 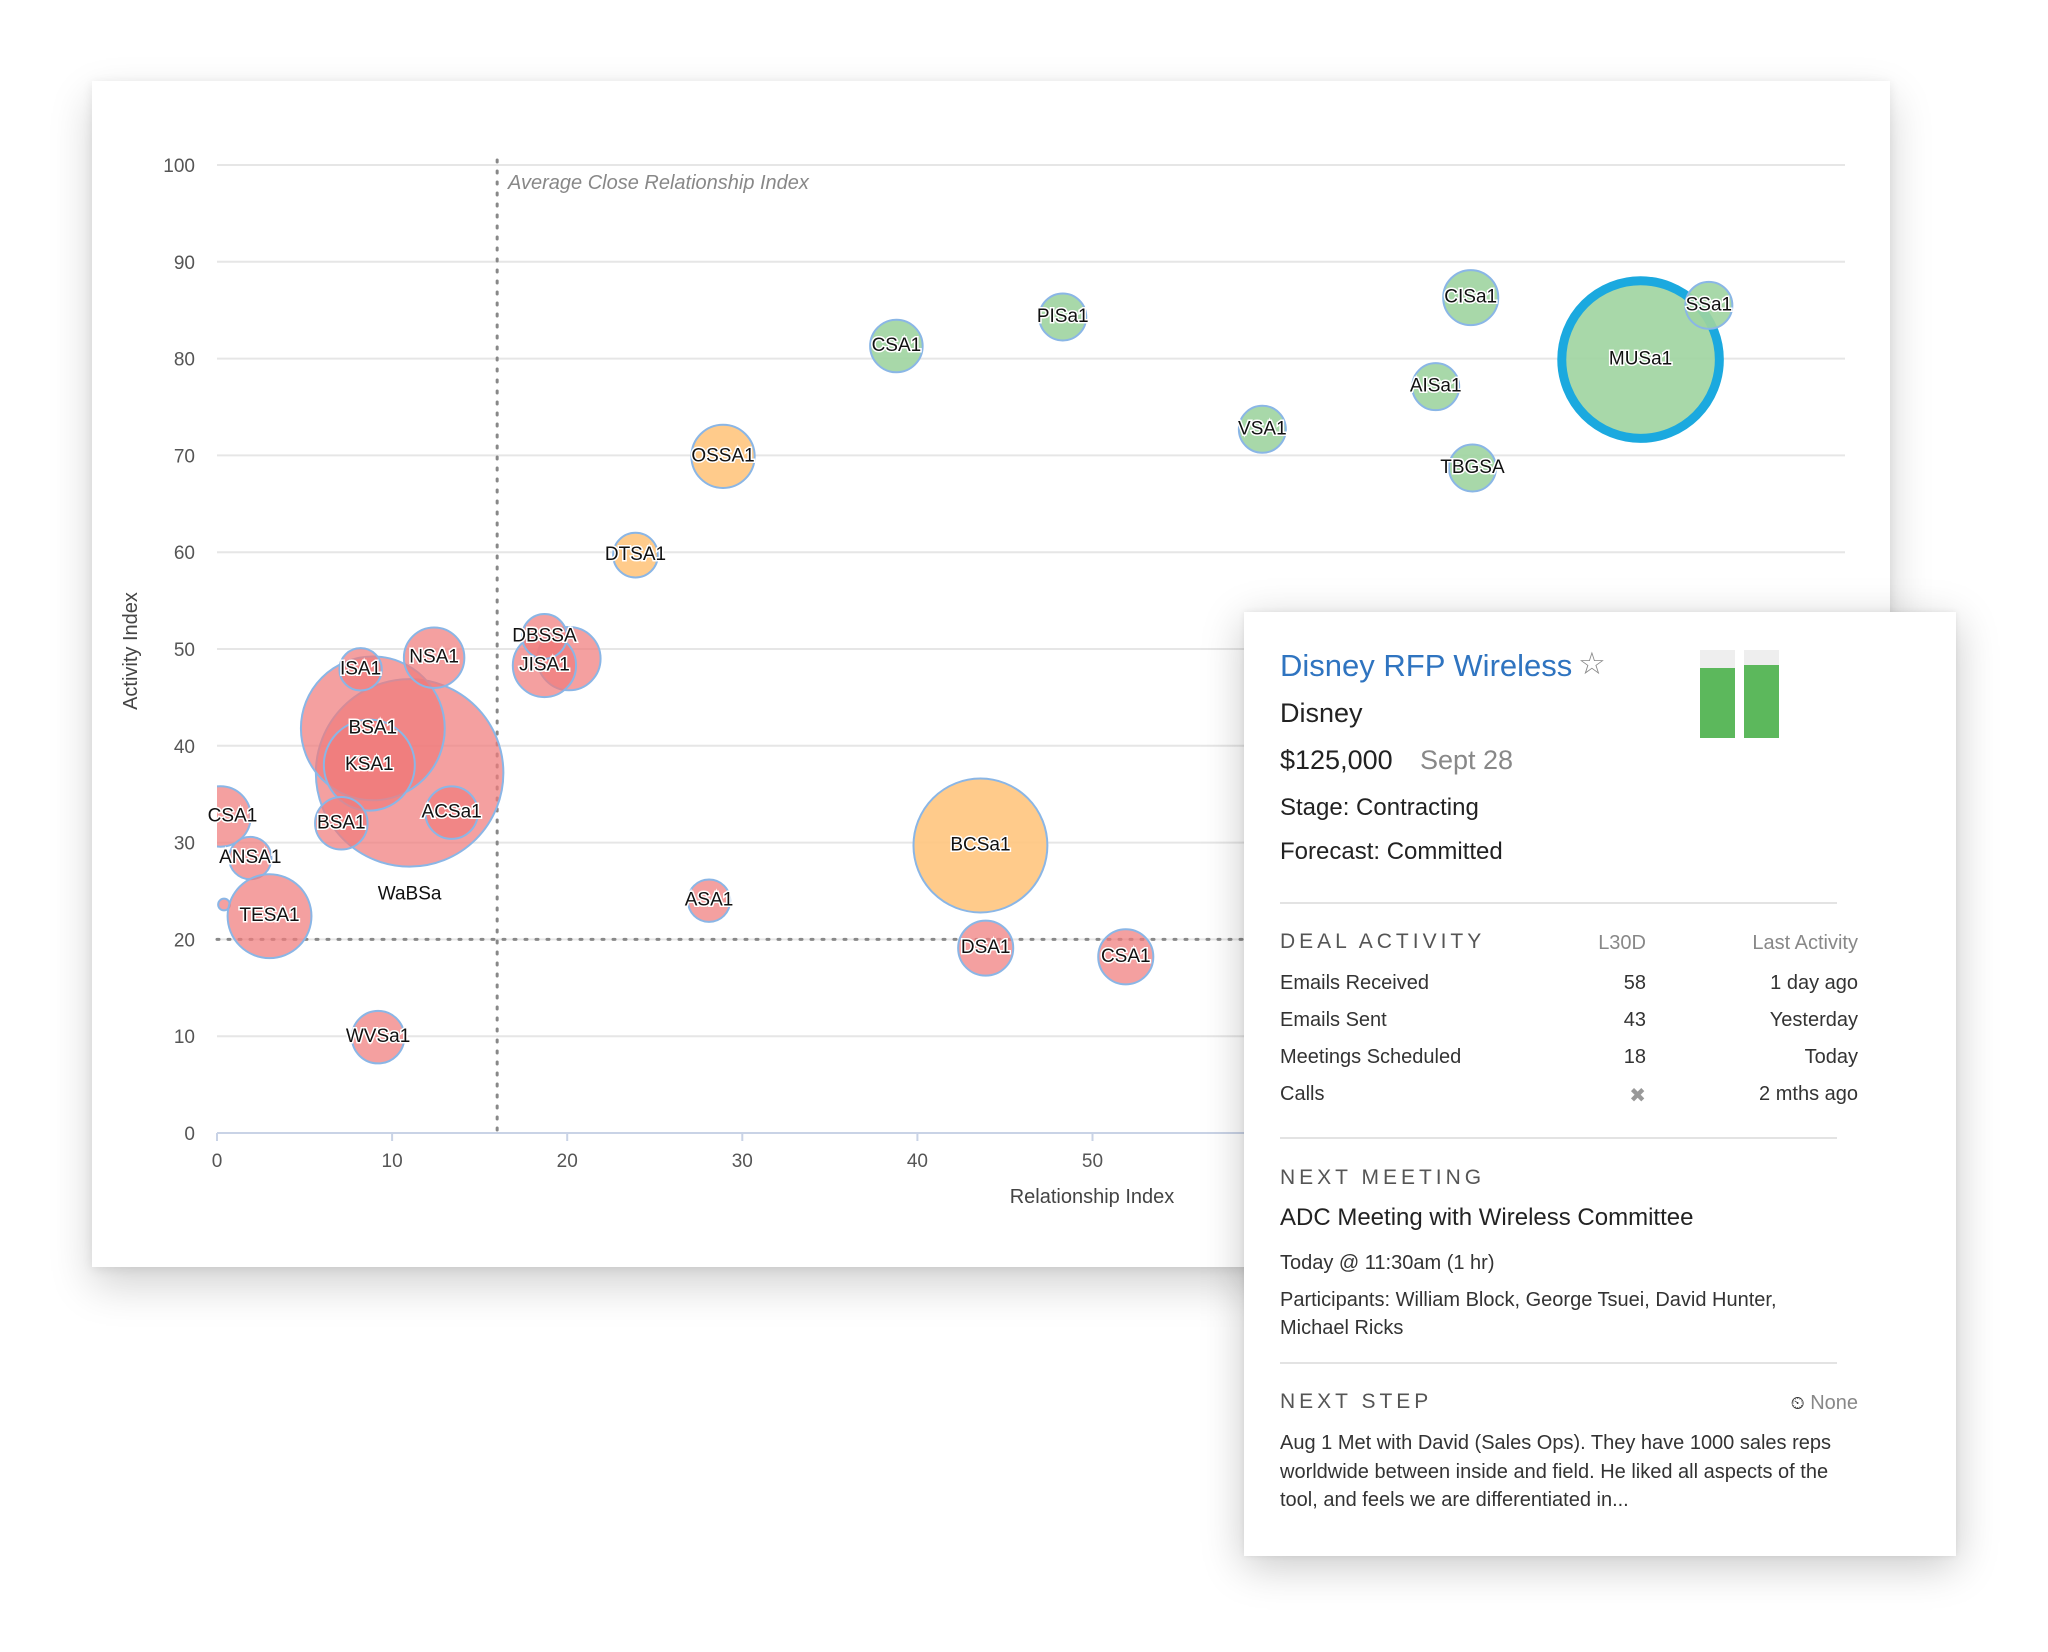 What do you see at coordinates (1092, 1197) in the screenshot?
I see `x-axis-label: Relationship Index` at bounding box center [1092, 1197].